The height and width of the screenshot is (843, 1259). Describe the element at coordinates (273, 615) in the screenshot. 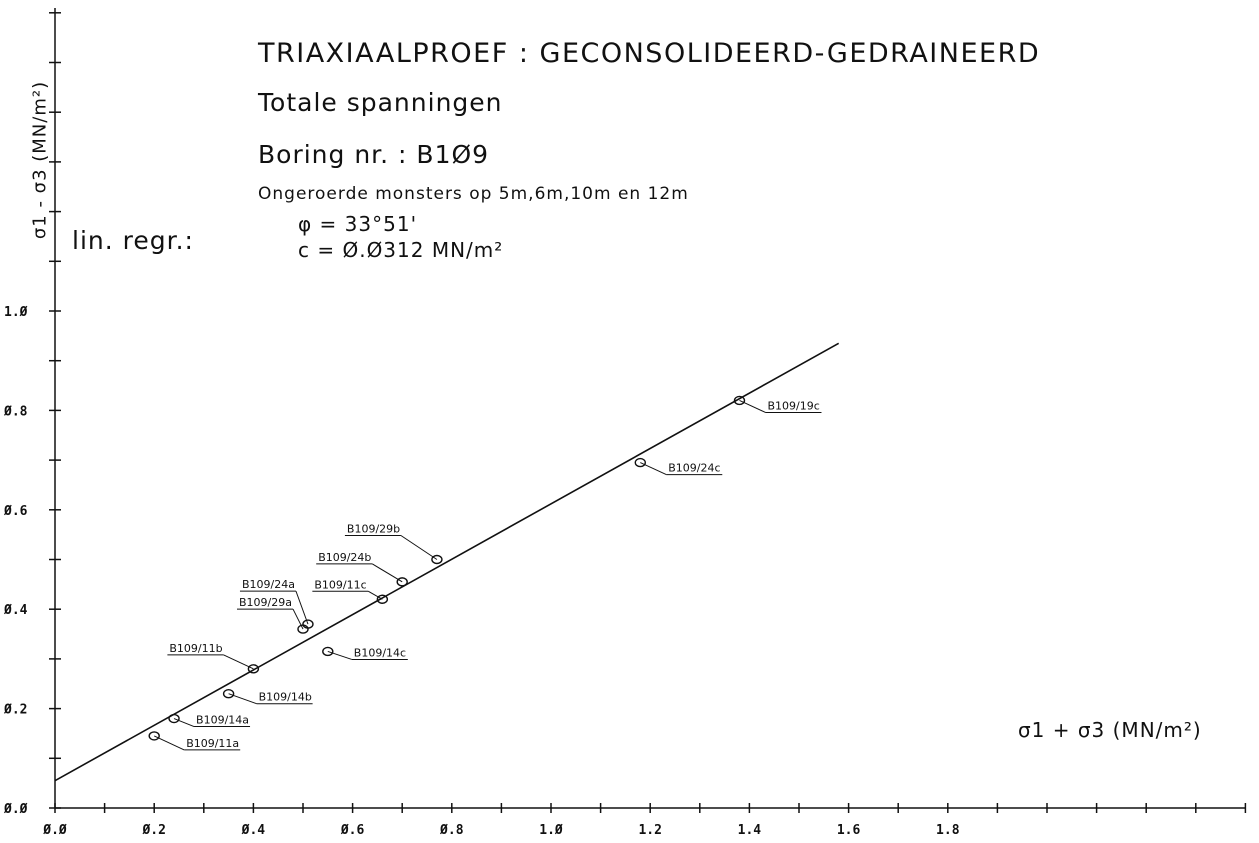

I see `data-point: B109/29a` at that location.